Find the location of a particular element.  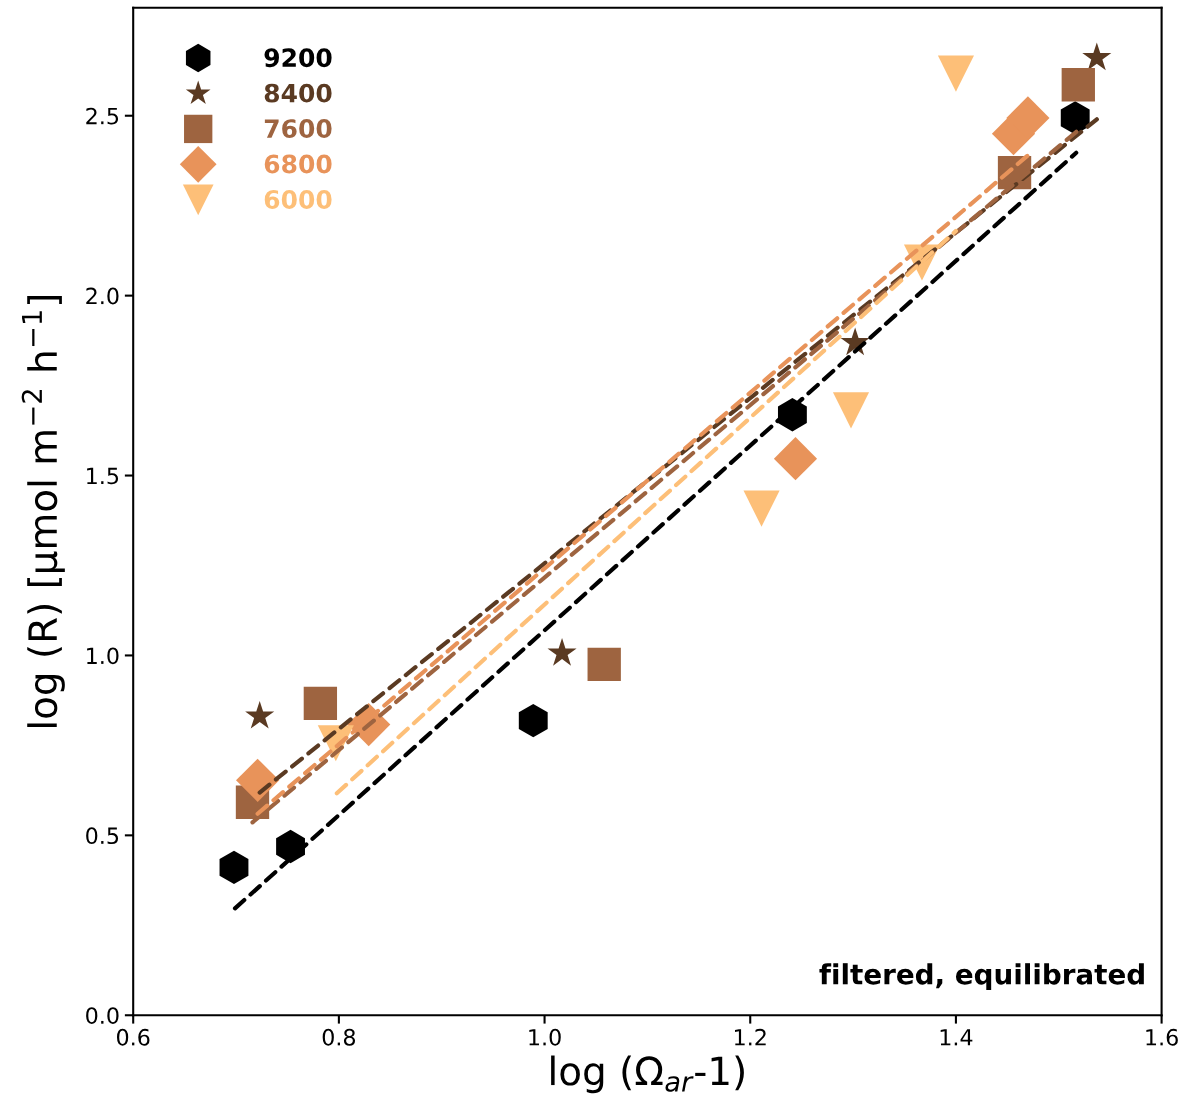

x-tick-label: 1.2 is located at coordinates (750, 1037).